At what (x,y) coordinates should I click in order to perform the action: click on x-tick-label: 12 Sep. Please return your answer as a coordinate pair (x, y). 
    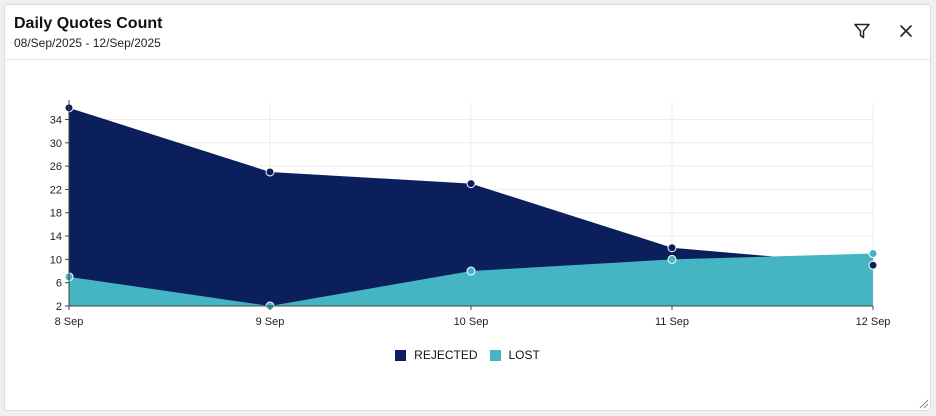
    Looking at the image, I should click on (873, 322).